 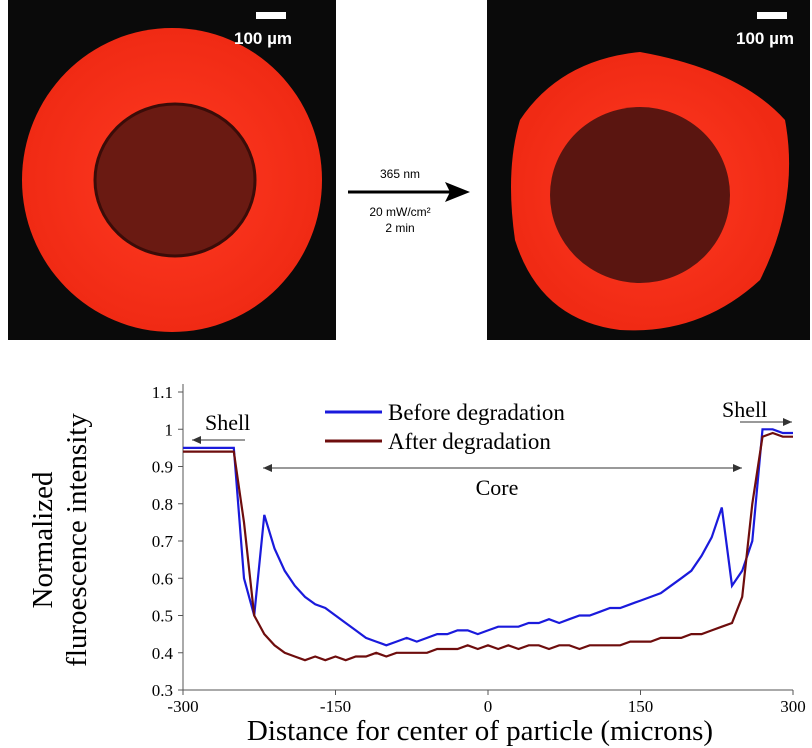 What do you see at coordinates (399, 212) in the screenshot?
I see `arrow-label: 20 mW/cm²` at bounding box center [399, 212].